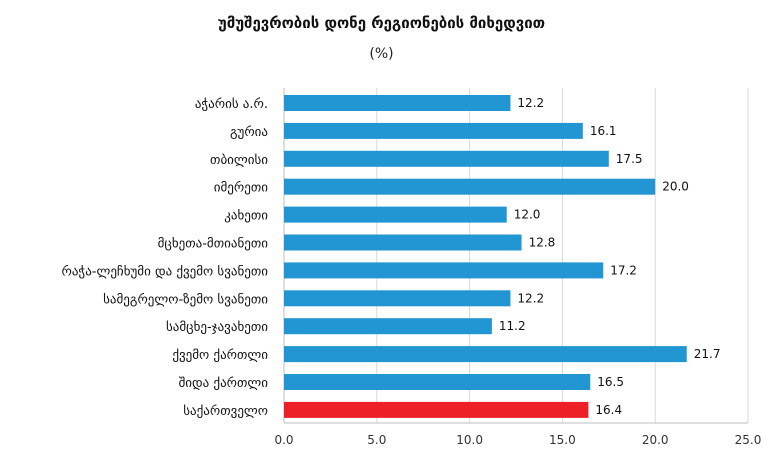 This screenshot has width=763, height=460. Describe the element at coordinates (562, 440) in the screenshot. I see `x-tick-label: 15.0` at that location.